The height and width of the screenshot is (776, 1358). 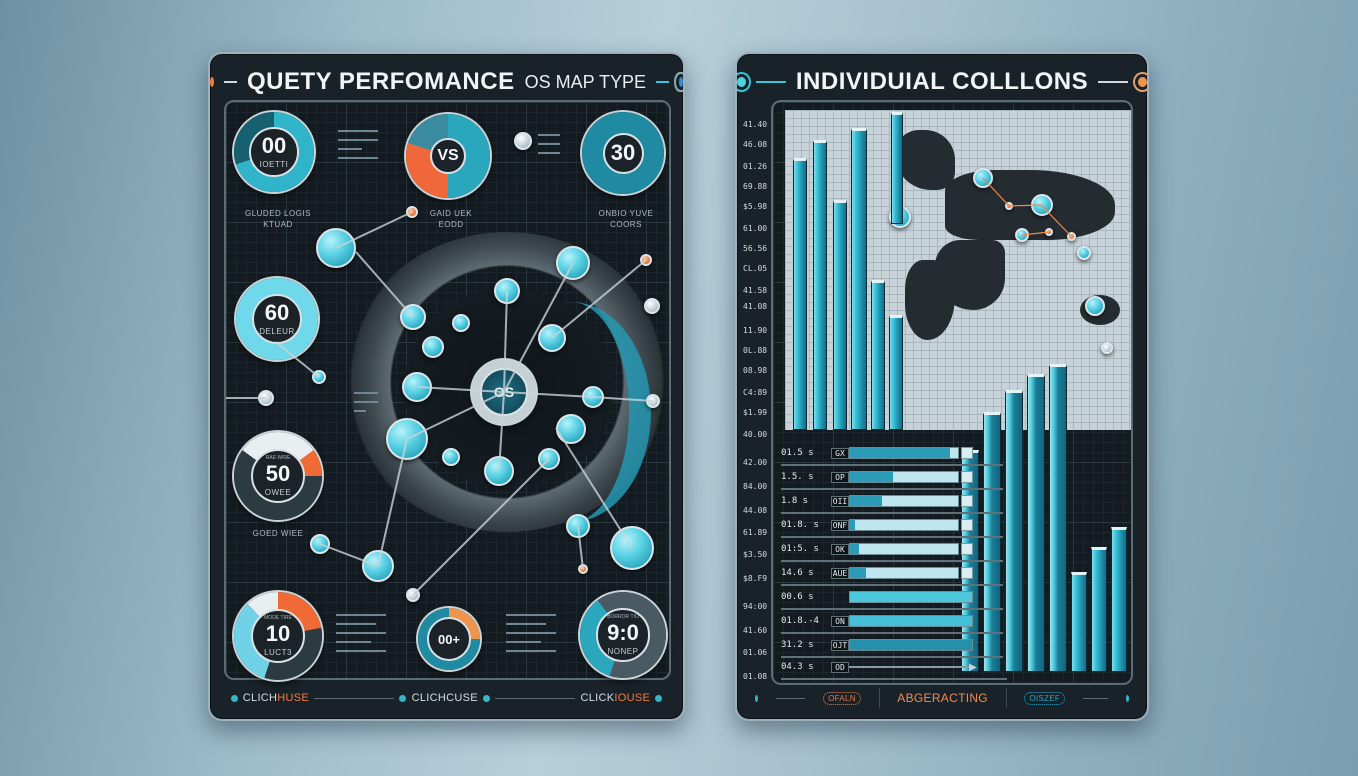 What do you see at coordinates (274, 164) in the screenshot?
I see `gauge-label: IOETTI` at bounding box center [274, 164].